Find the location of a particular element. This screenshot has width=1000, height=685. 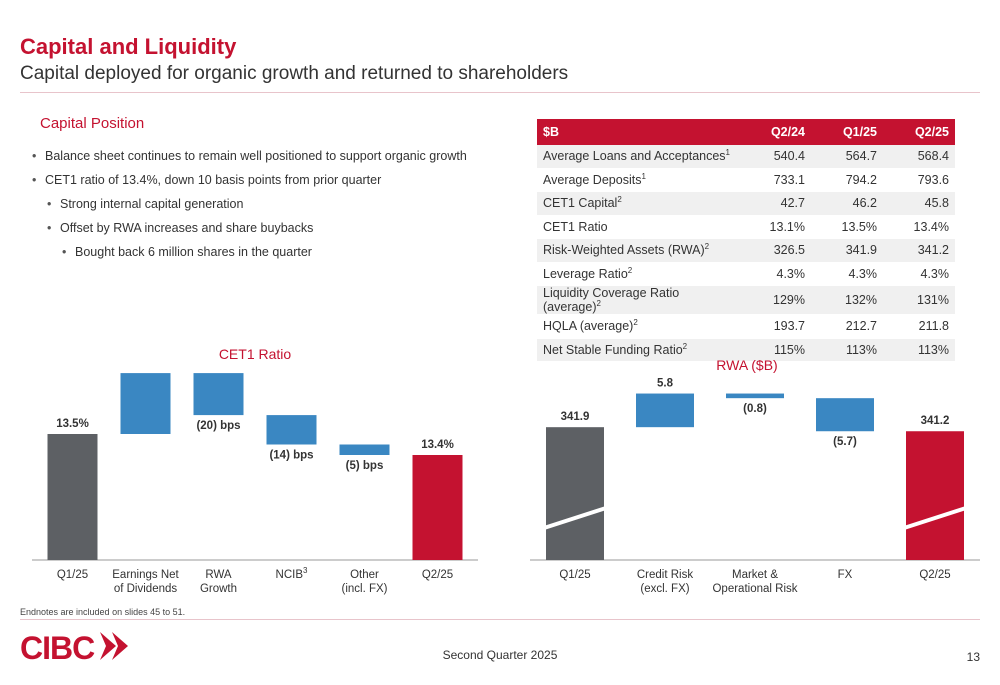

table-row-label: HQLA (average)2 is located at coordinates (638, 326).